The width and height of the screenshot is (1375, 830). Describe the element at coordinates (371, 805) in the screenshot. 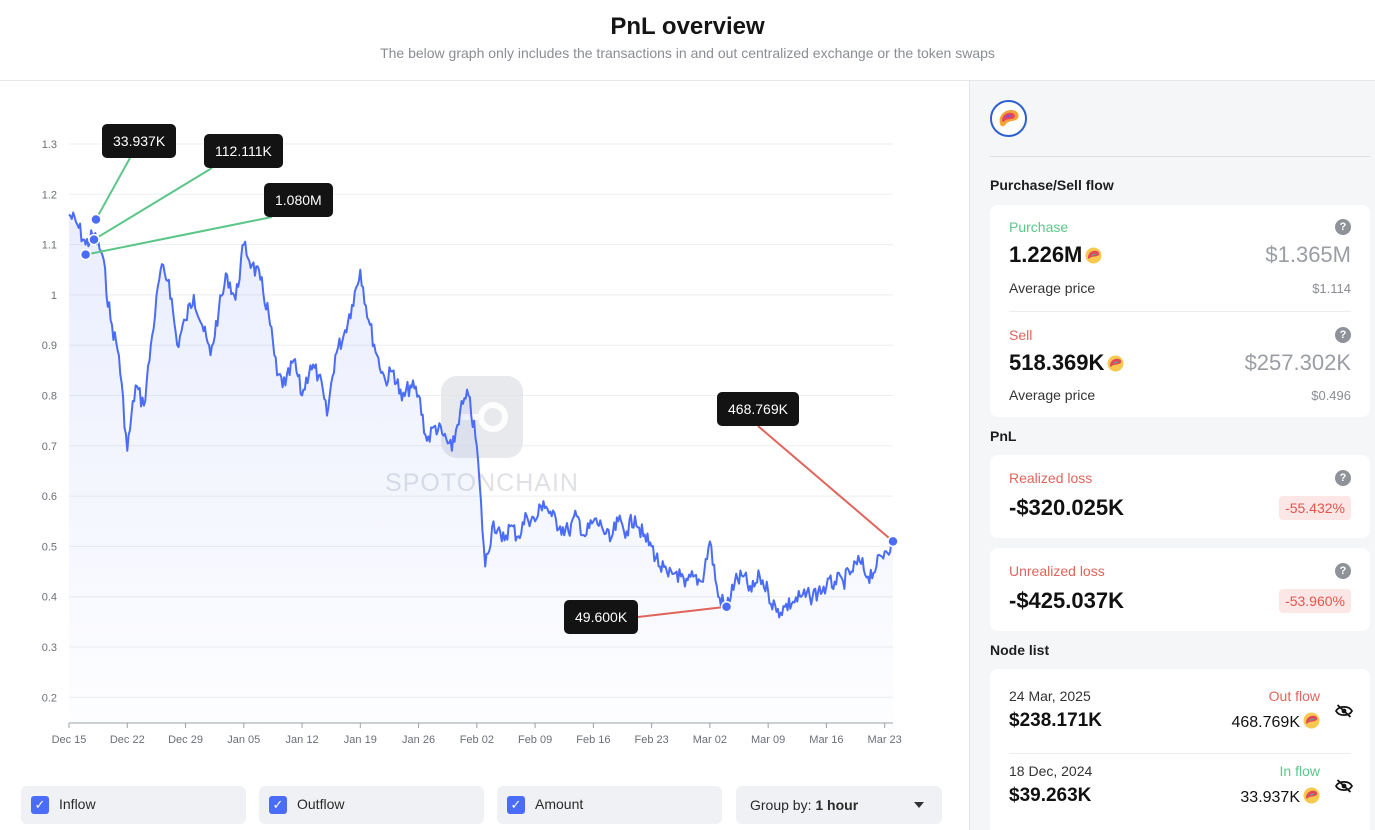

I see `outflow-toggle: ✓ Outflow` at that location.